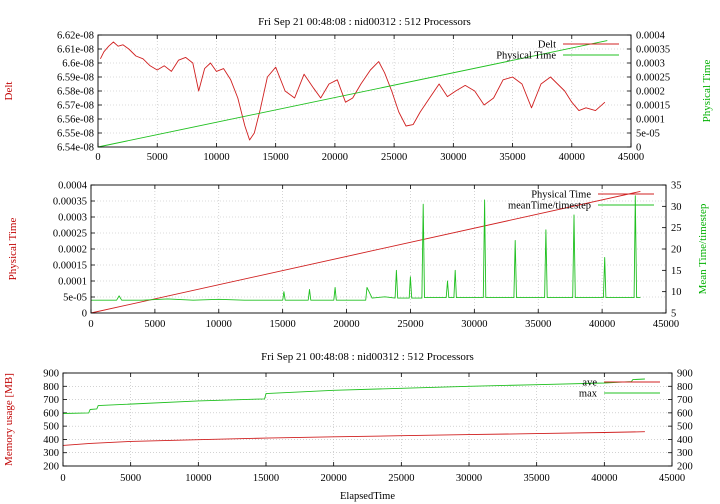 The width and height of the screenshot is (720, 504). Describe the element at coordinates (676, 271) in the screenshot. I see `y2-tick-label: 15` at that location.